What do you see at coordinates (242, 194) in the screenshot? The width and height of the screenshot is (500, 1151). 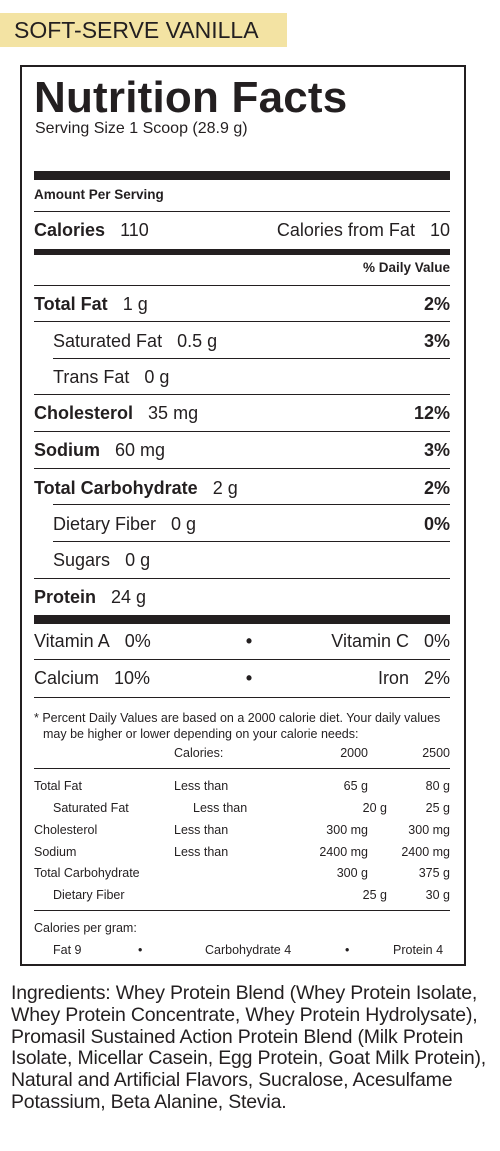 I see `amount-per-serving-row: Amount Per Serving` at bounding box center [242, 194].